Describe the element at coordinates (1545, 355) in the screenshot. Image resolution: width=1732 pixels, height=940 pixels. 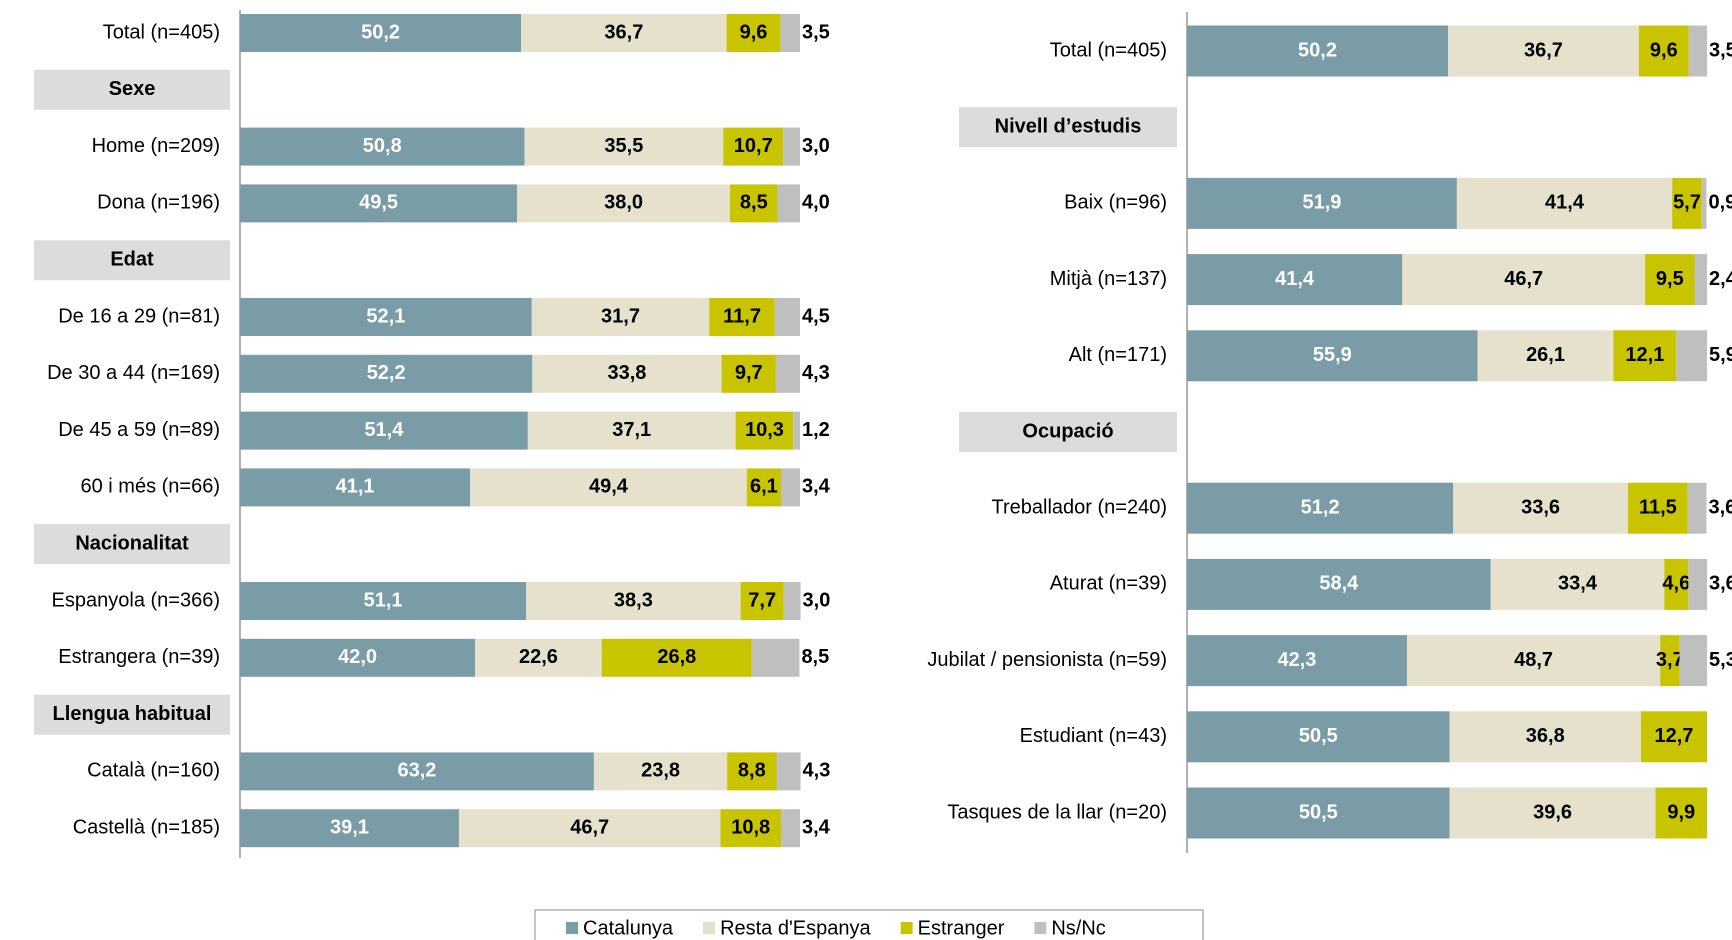
I see `value-label: 26,1` at that location.